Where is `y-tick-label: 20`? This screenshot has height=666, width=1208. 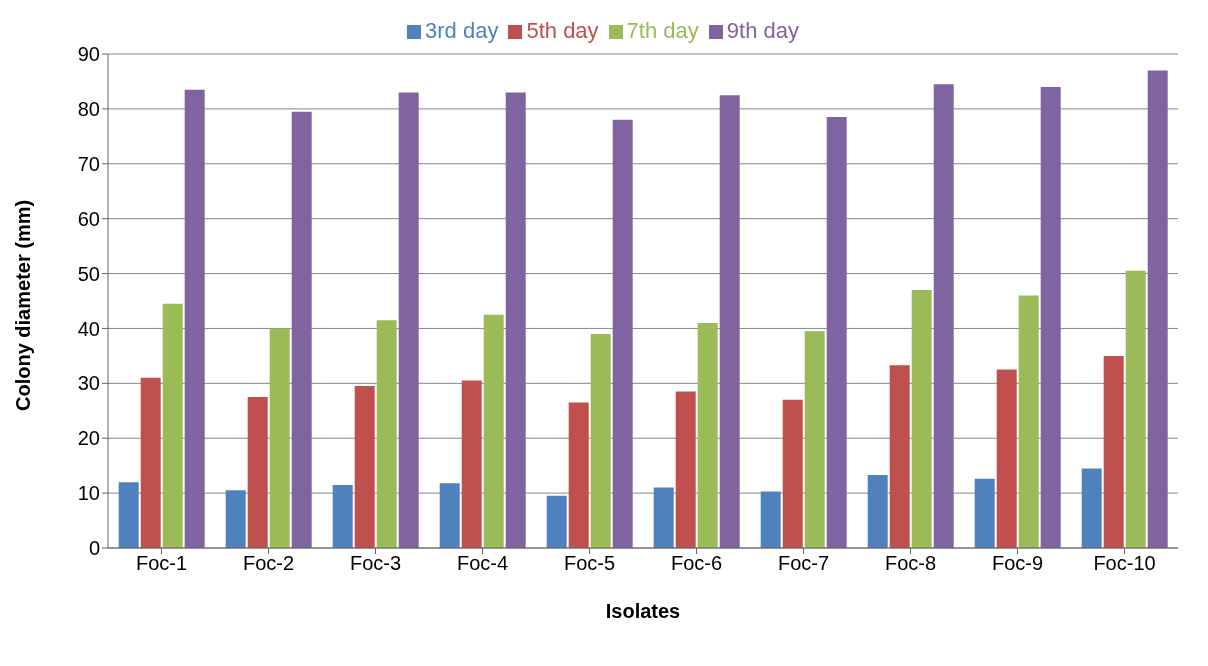
y-tick-label: 20 is located at coordinates (88, 438).